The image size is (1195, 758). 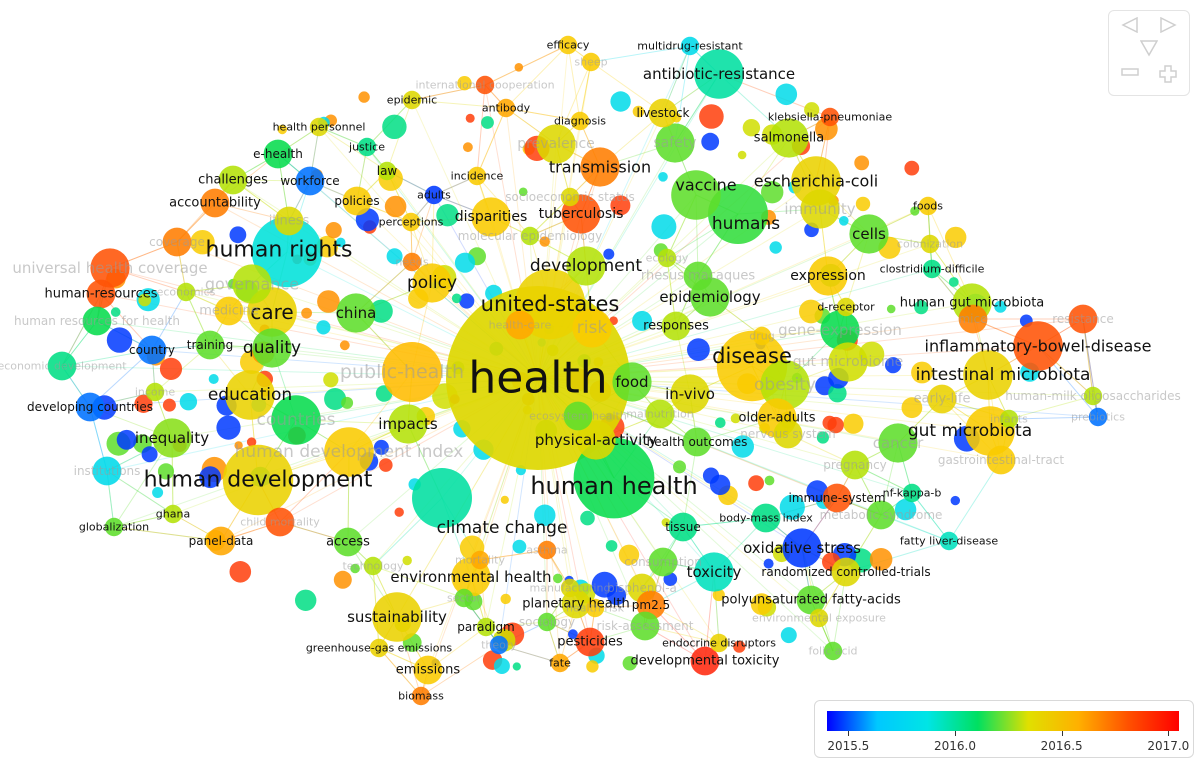 What do you see at coordinates (1168, 25) in the screenshot?
I see `triangle-right-icon` at bounding box center [1168, 25].